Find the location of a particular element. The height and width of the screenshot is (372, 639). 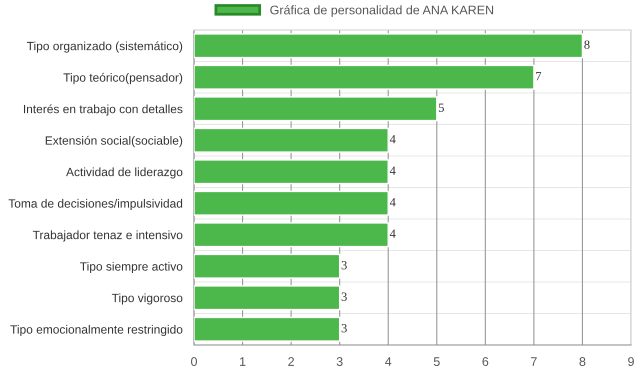

y-tick-label: Tipo siempre activo is located at coordinates (131, 268).